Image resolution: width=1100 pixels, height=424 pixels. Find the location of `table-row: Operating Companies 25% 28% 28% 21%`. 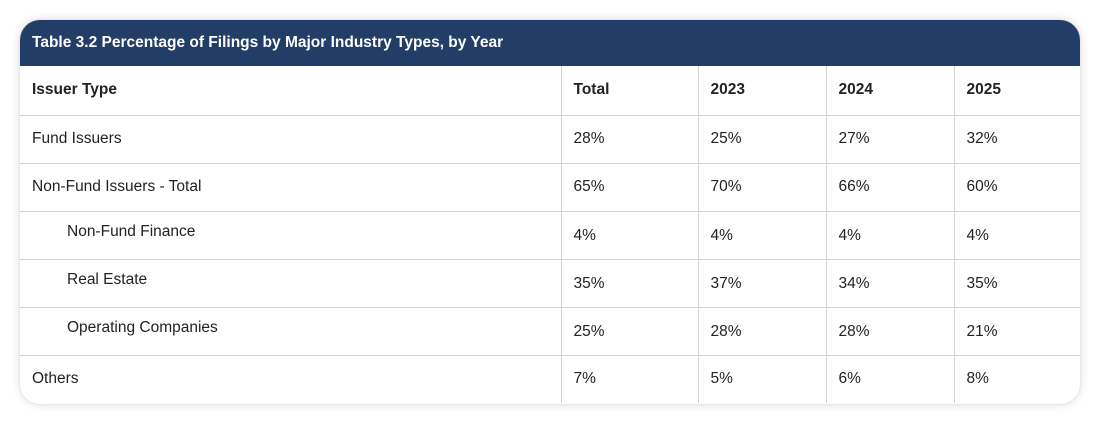

table-row: Operating Companies 25% 28% 28% 21% is located at coordinates (550, 331).